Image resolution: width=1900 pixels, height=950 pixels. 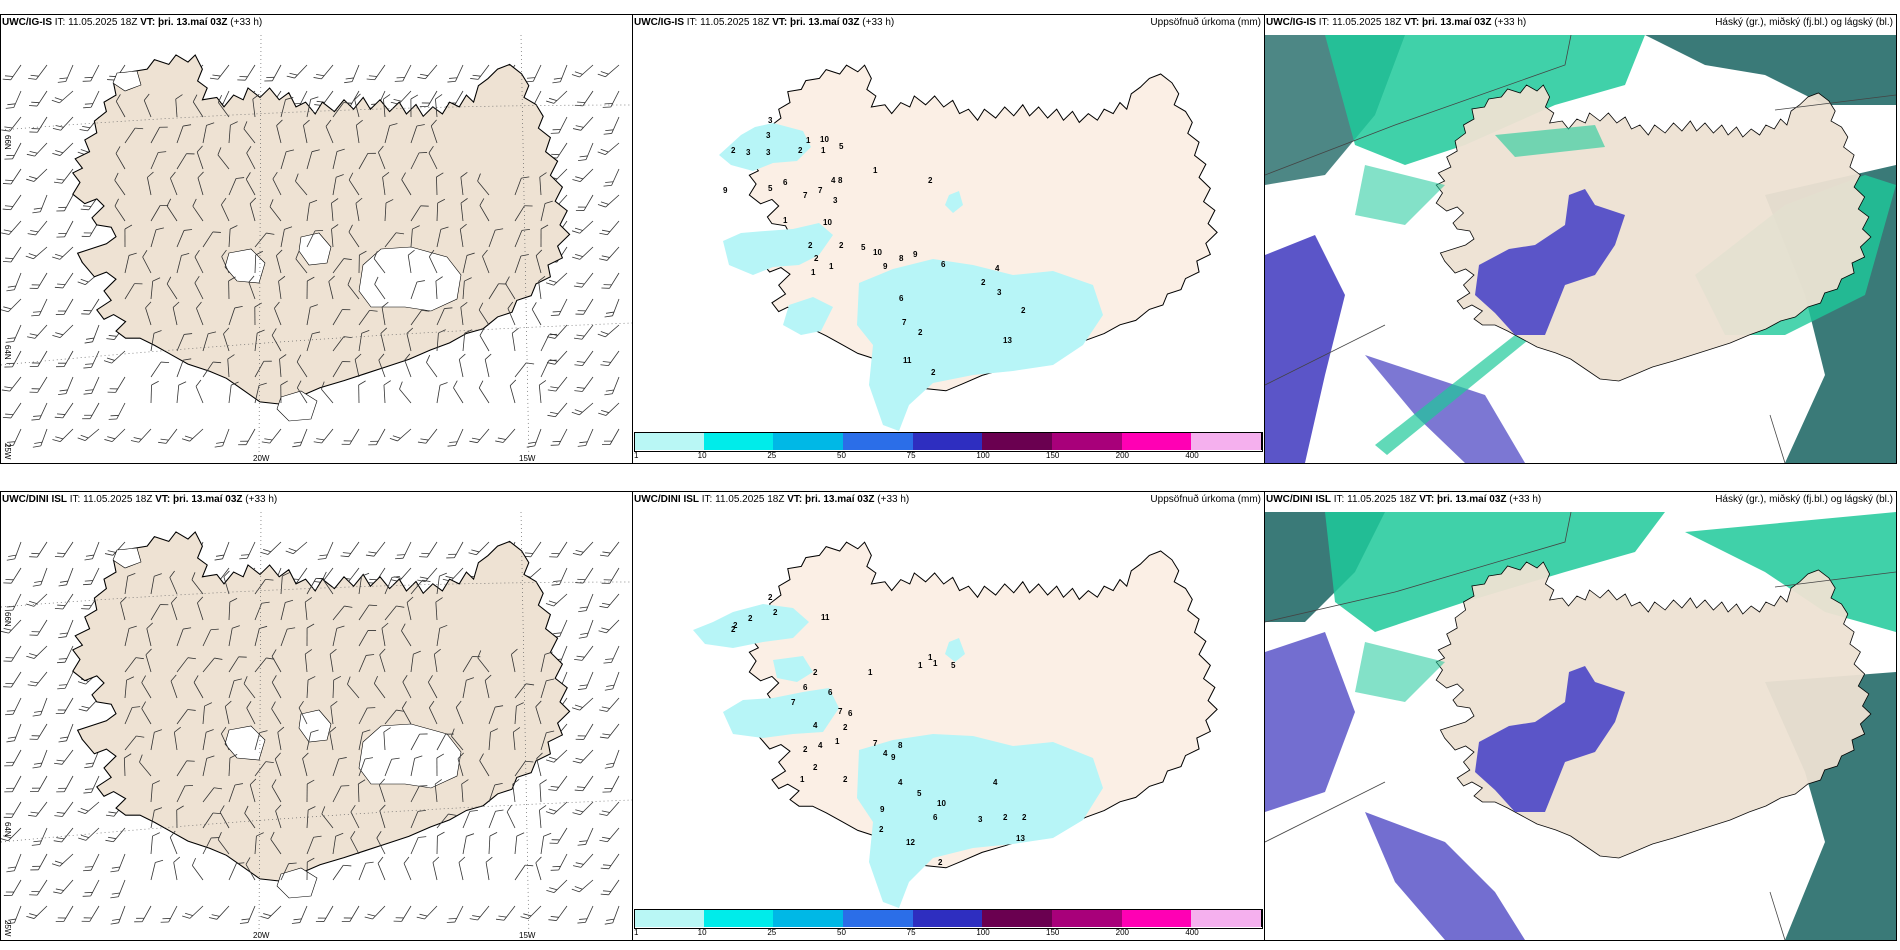 I want to click on precip-value: 12, so click(x=910, y=842).